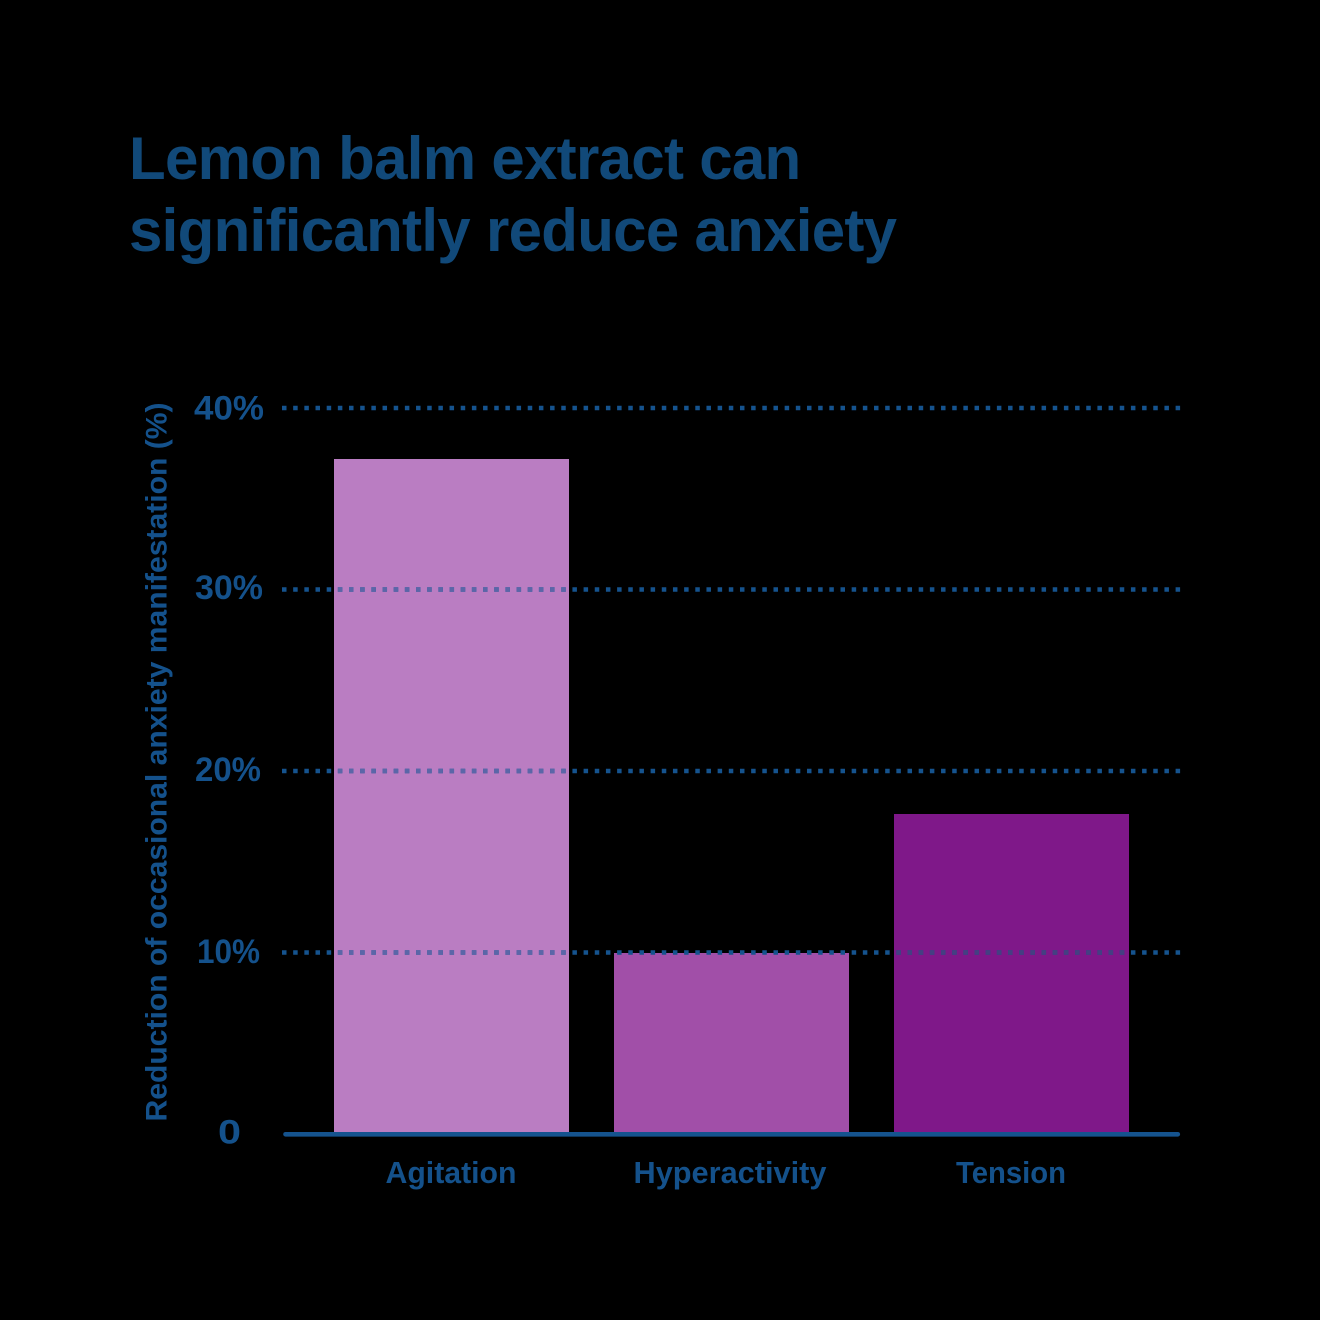  Describe the element at coordinates (229, 1133) in the screenshot. I see `svg-text: 0` at that location.